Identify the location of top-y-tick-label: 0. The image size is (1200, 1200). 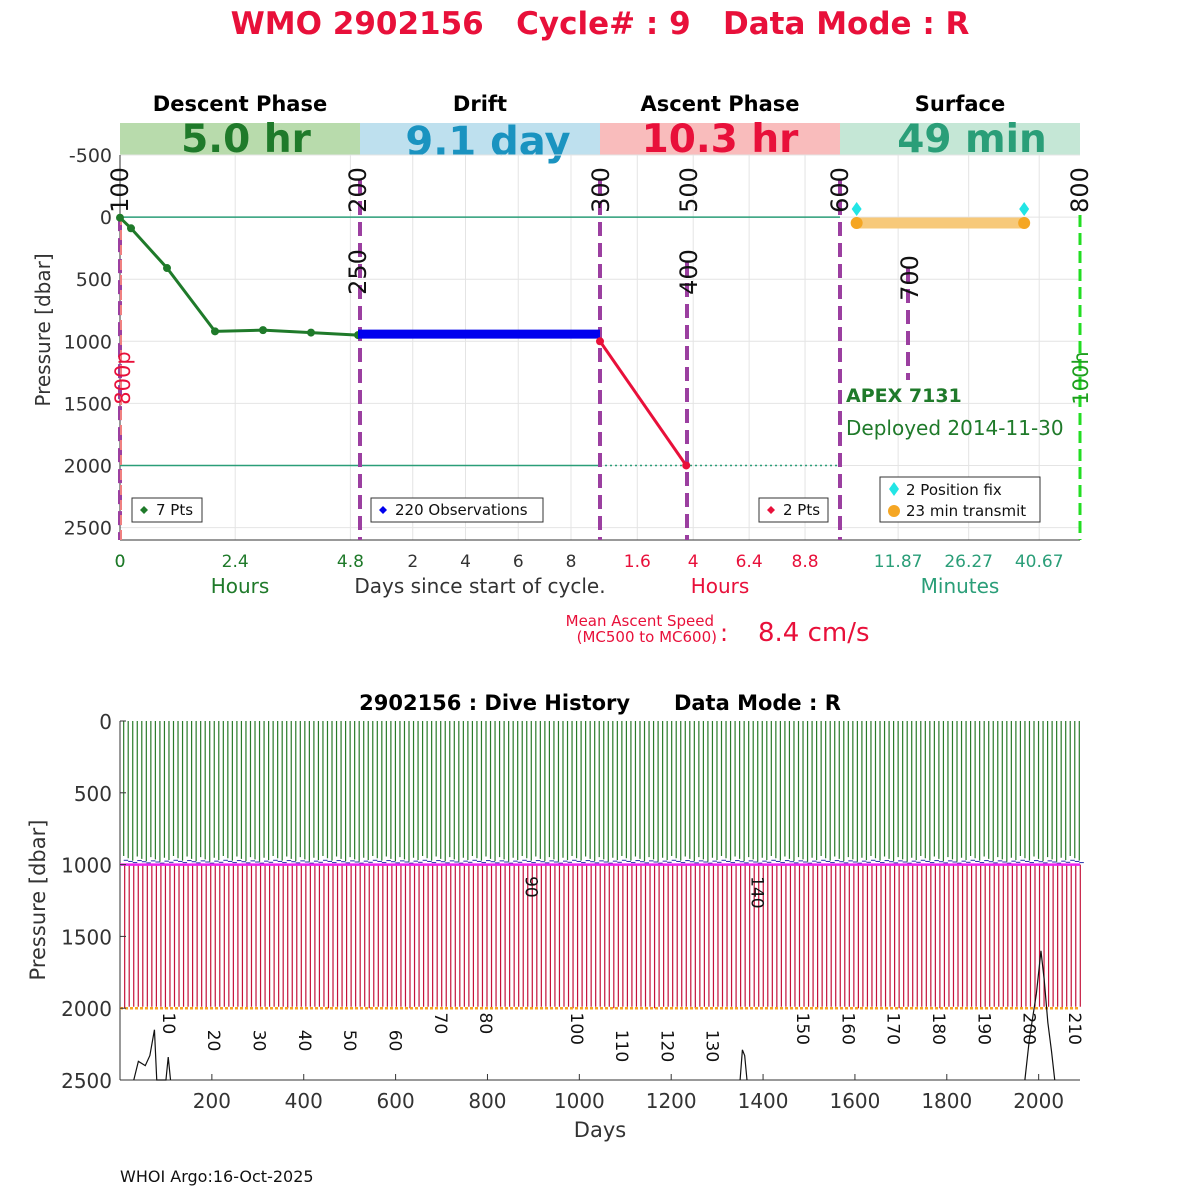
(106, 218).